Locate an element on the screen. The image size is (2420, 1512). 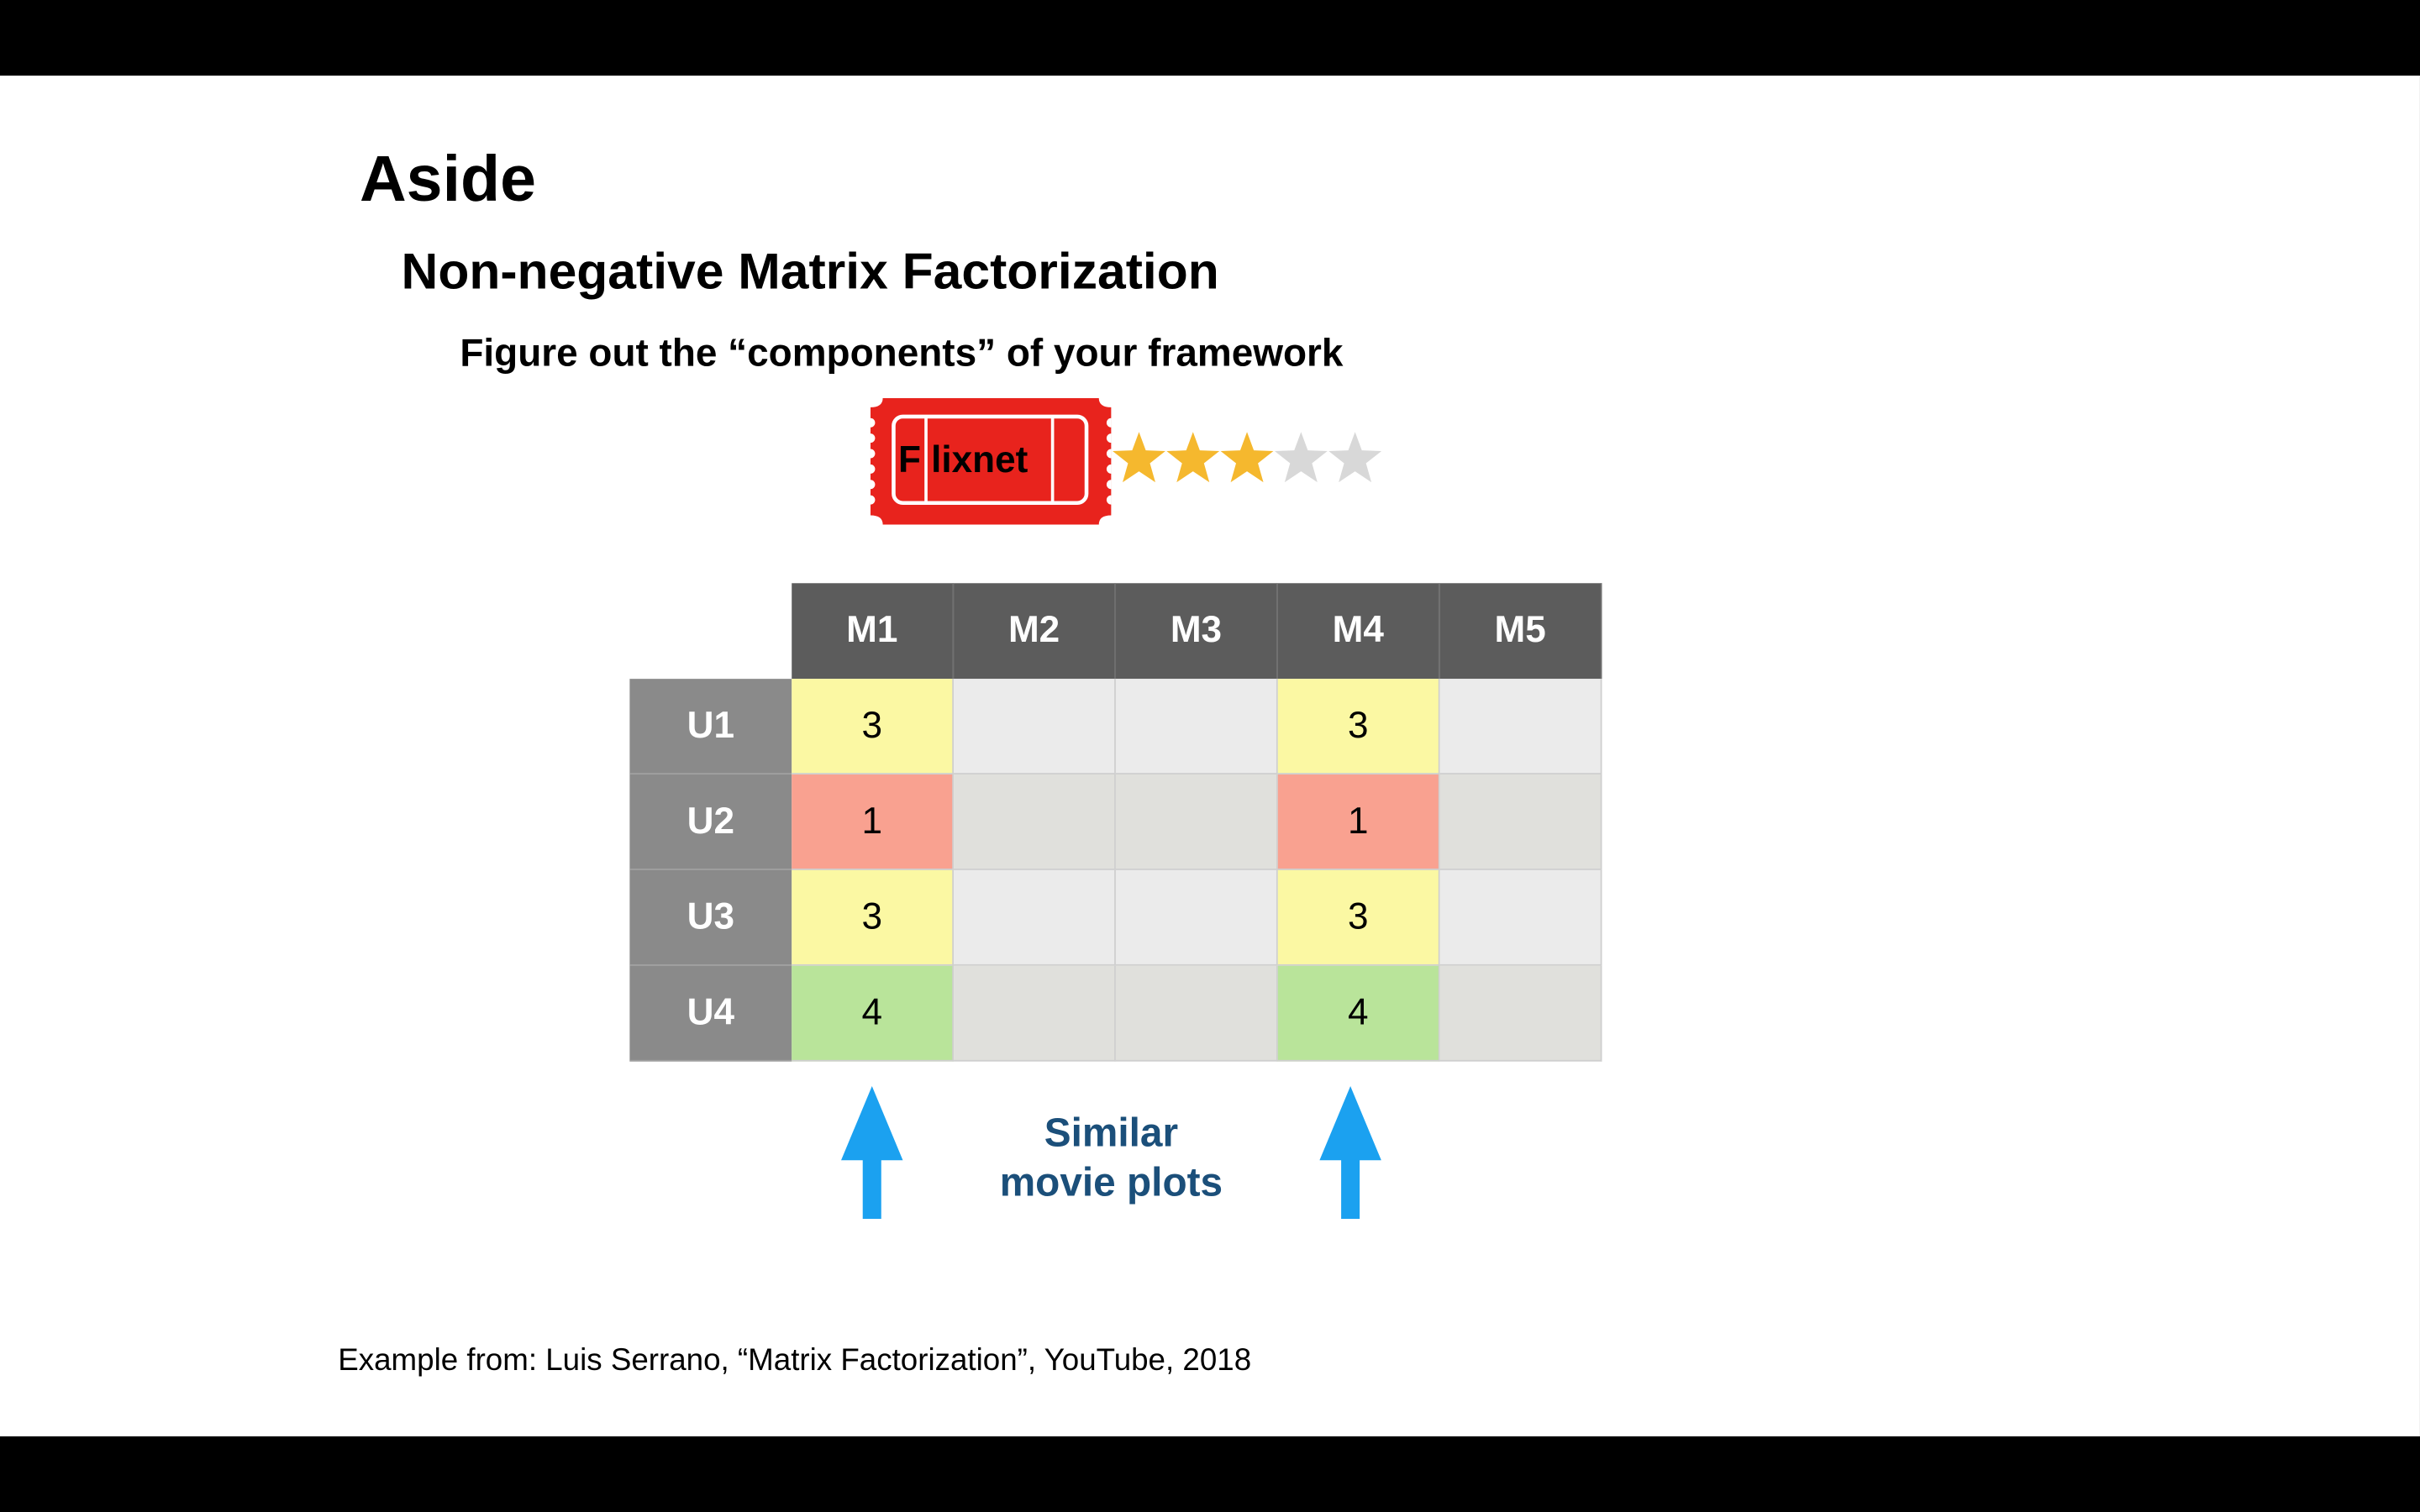
row-header-u2: U2 is located at coordinates (710, 822).